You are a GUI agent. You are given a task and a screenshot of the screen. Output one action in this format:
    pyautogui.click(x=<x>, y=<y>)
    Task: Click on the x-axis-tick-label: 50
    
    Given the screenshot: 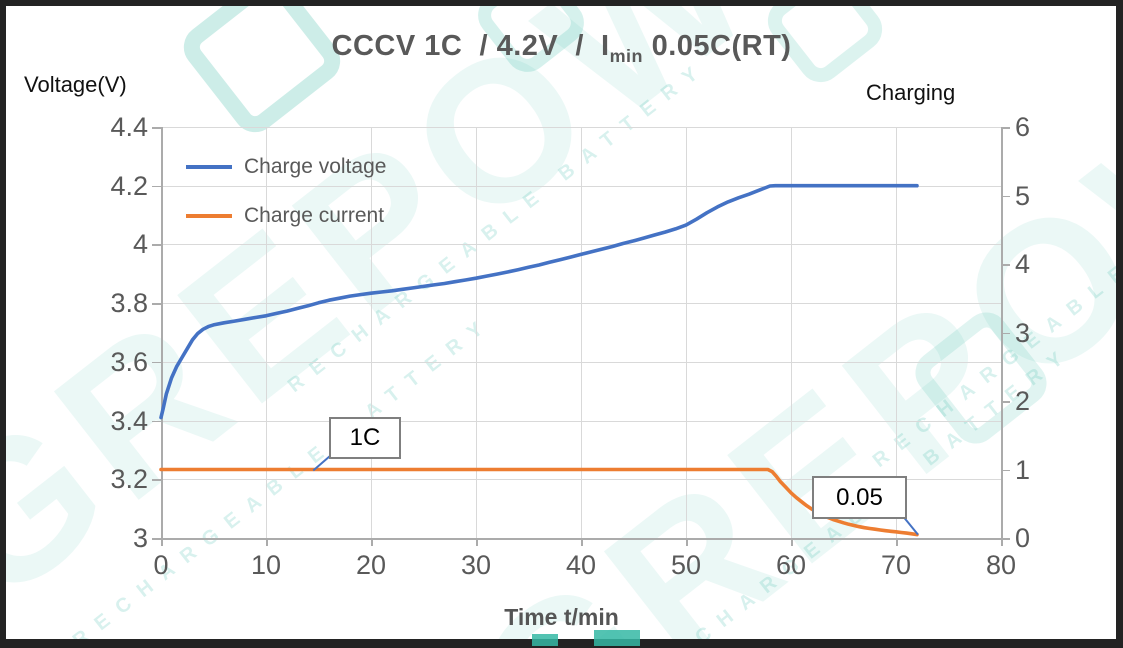 What is the action you would take?
    pyautogui.click(x=686, y=565)
    